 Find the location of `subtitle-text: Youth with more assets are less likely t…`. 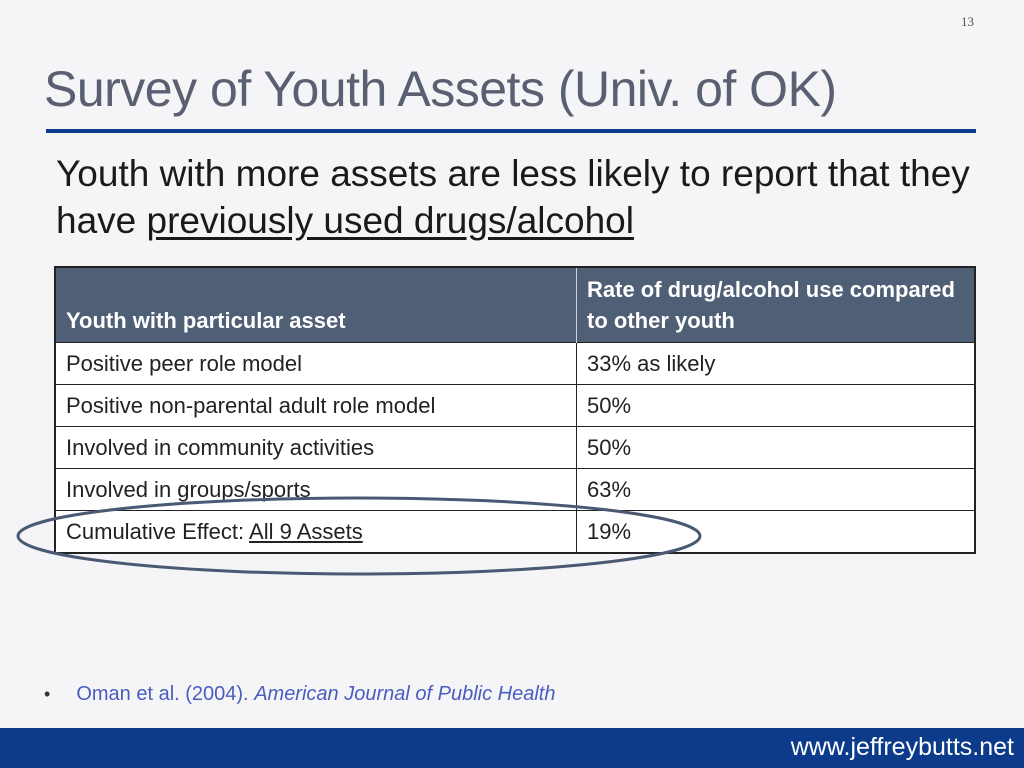

subtitle-text: Youth with more assets are less likely t… is located at coordinates (513, 197).